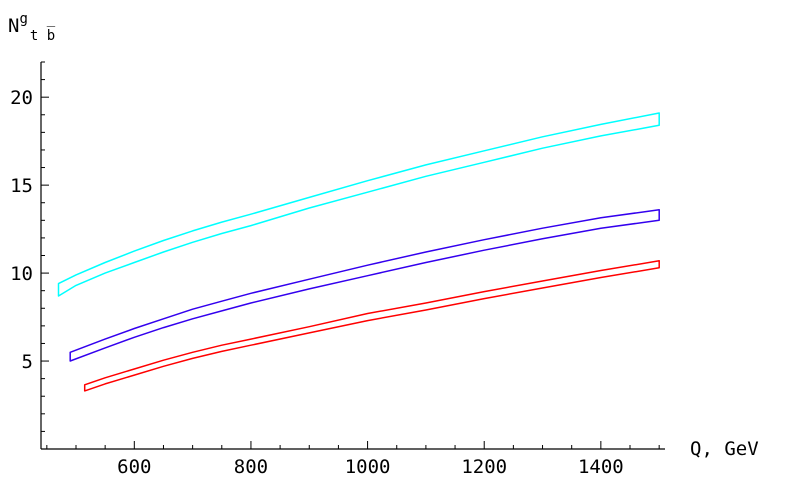 The image size is (800, 493). Describe the element at coordinates (21, 274) in the screenshot. I see `y-tick-label: 10` at that location.